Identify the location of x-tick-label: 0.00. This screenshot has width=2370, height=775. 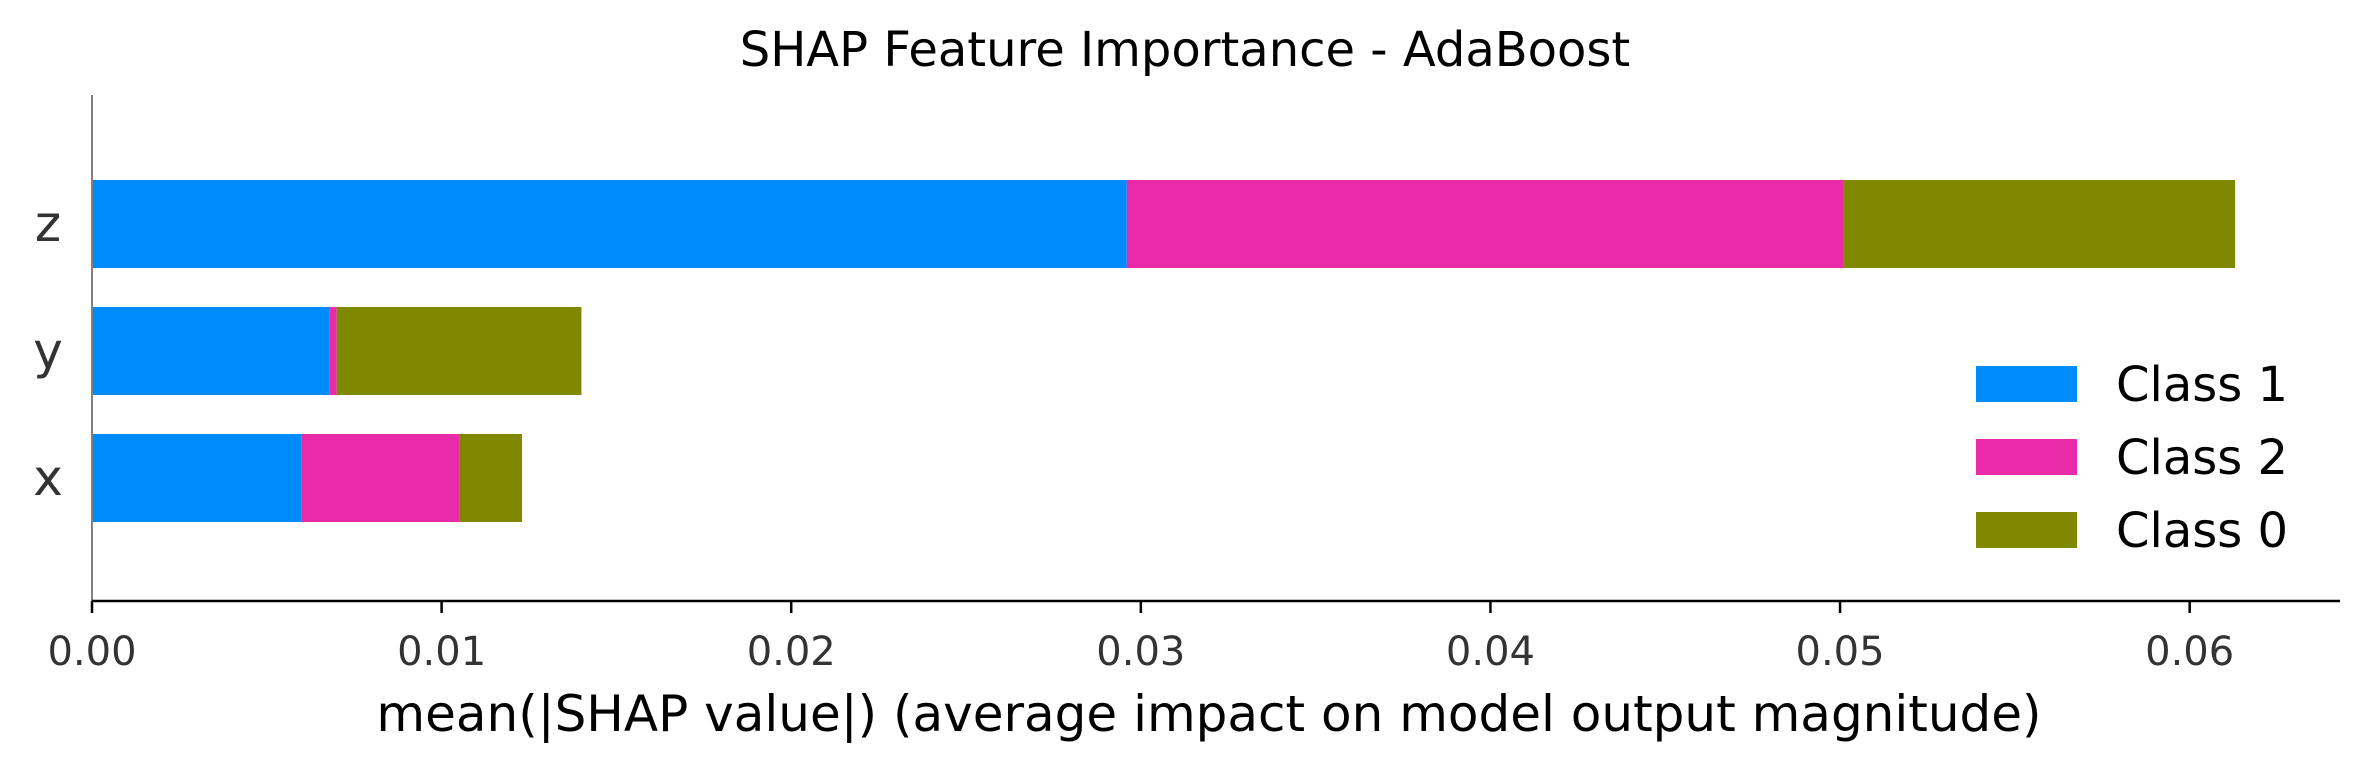
(91, 652).